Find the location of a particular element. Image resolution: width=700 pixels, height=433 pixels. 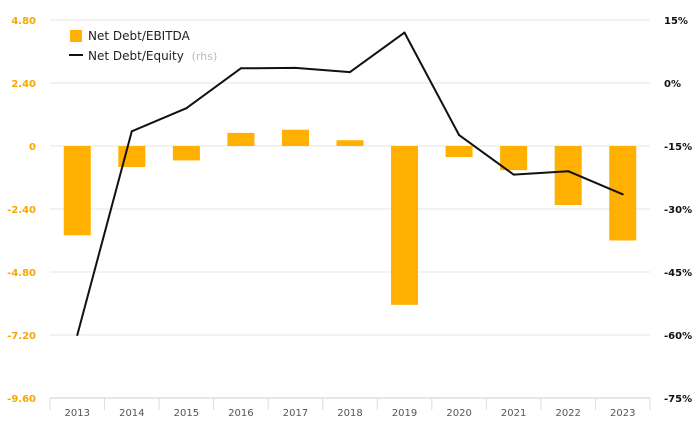

x-tick-label-2016: 2016 is located at coordinates (240, 413).